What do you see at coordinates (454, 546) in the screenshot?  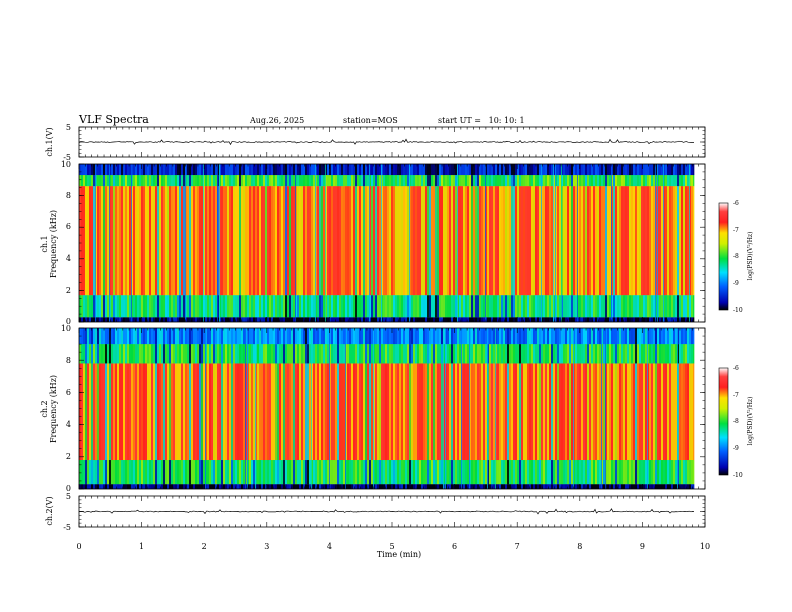 I see `time-tick-label-6: 6` at bounding box center [454, 546].